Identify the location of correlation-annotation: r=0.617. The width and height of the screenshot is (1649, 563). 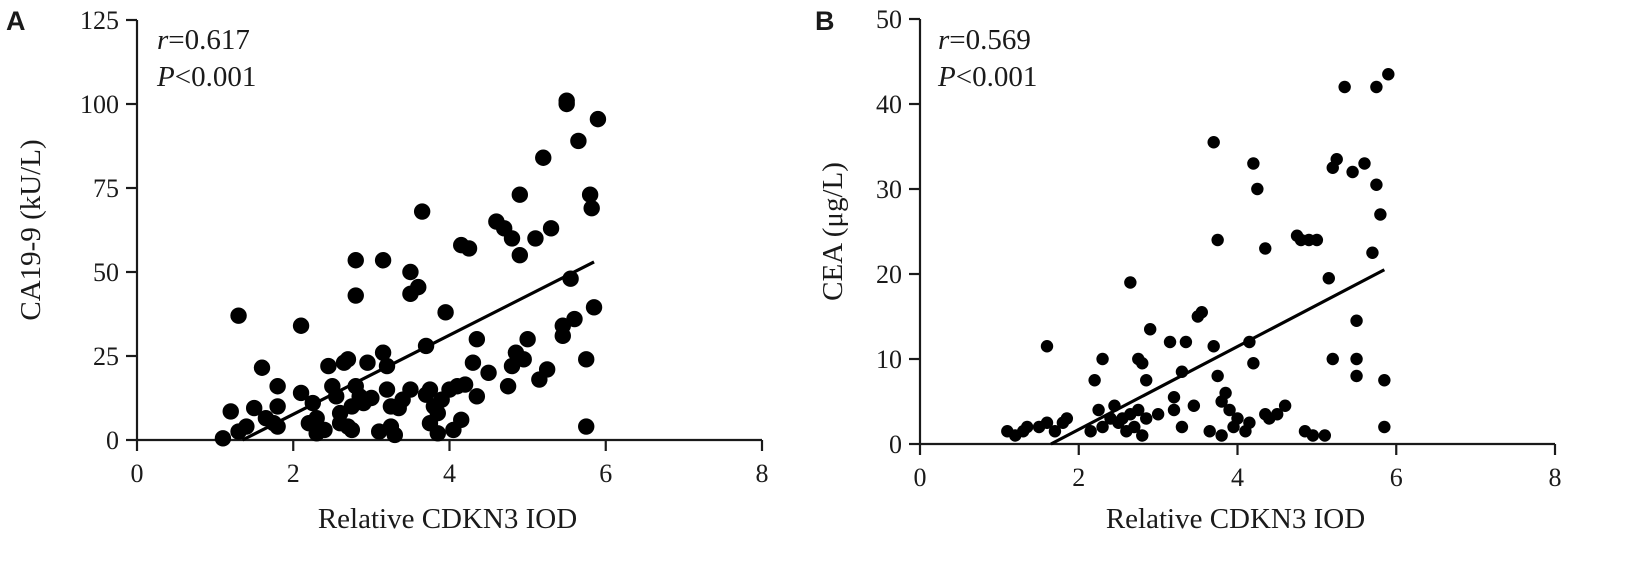
(203, 40).